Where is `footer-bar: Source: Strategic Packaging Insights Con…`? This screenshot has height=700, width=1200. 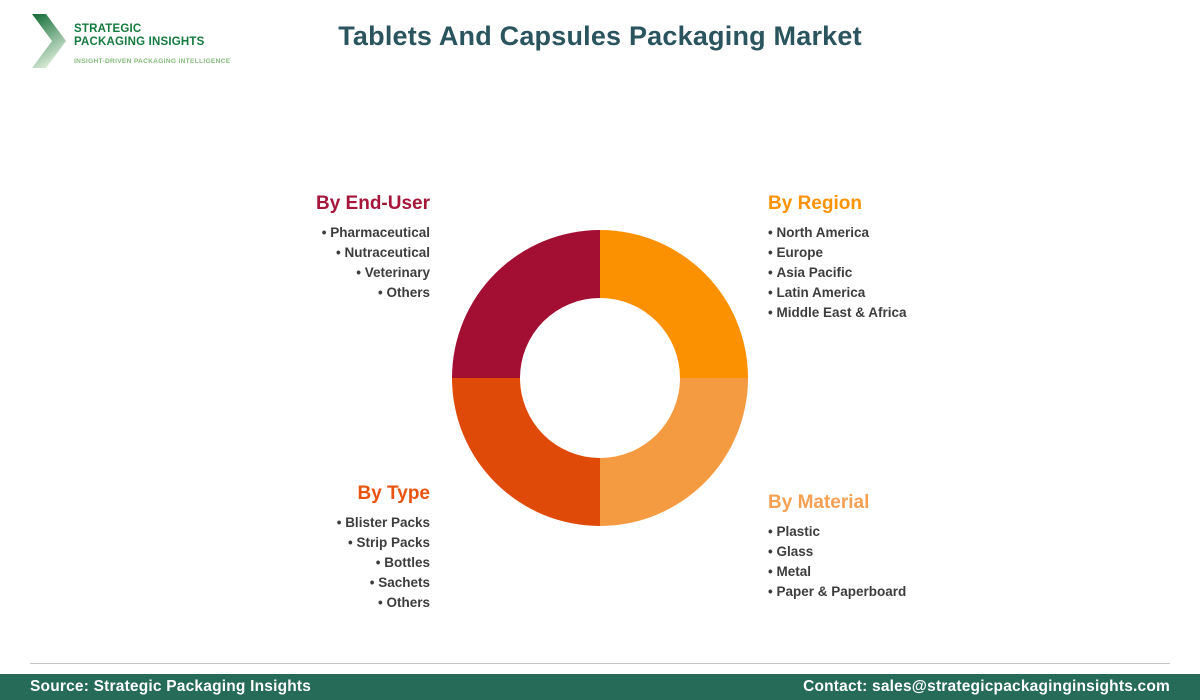
footer-bar: Source: Strategic Packaging Insights Con… is located at coordinates (600, 687).